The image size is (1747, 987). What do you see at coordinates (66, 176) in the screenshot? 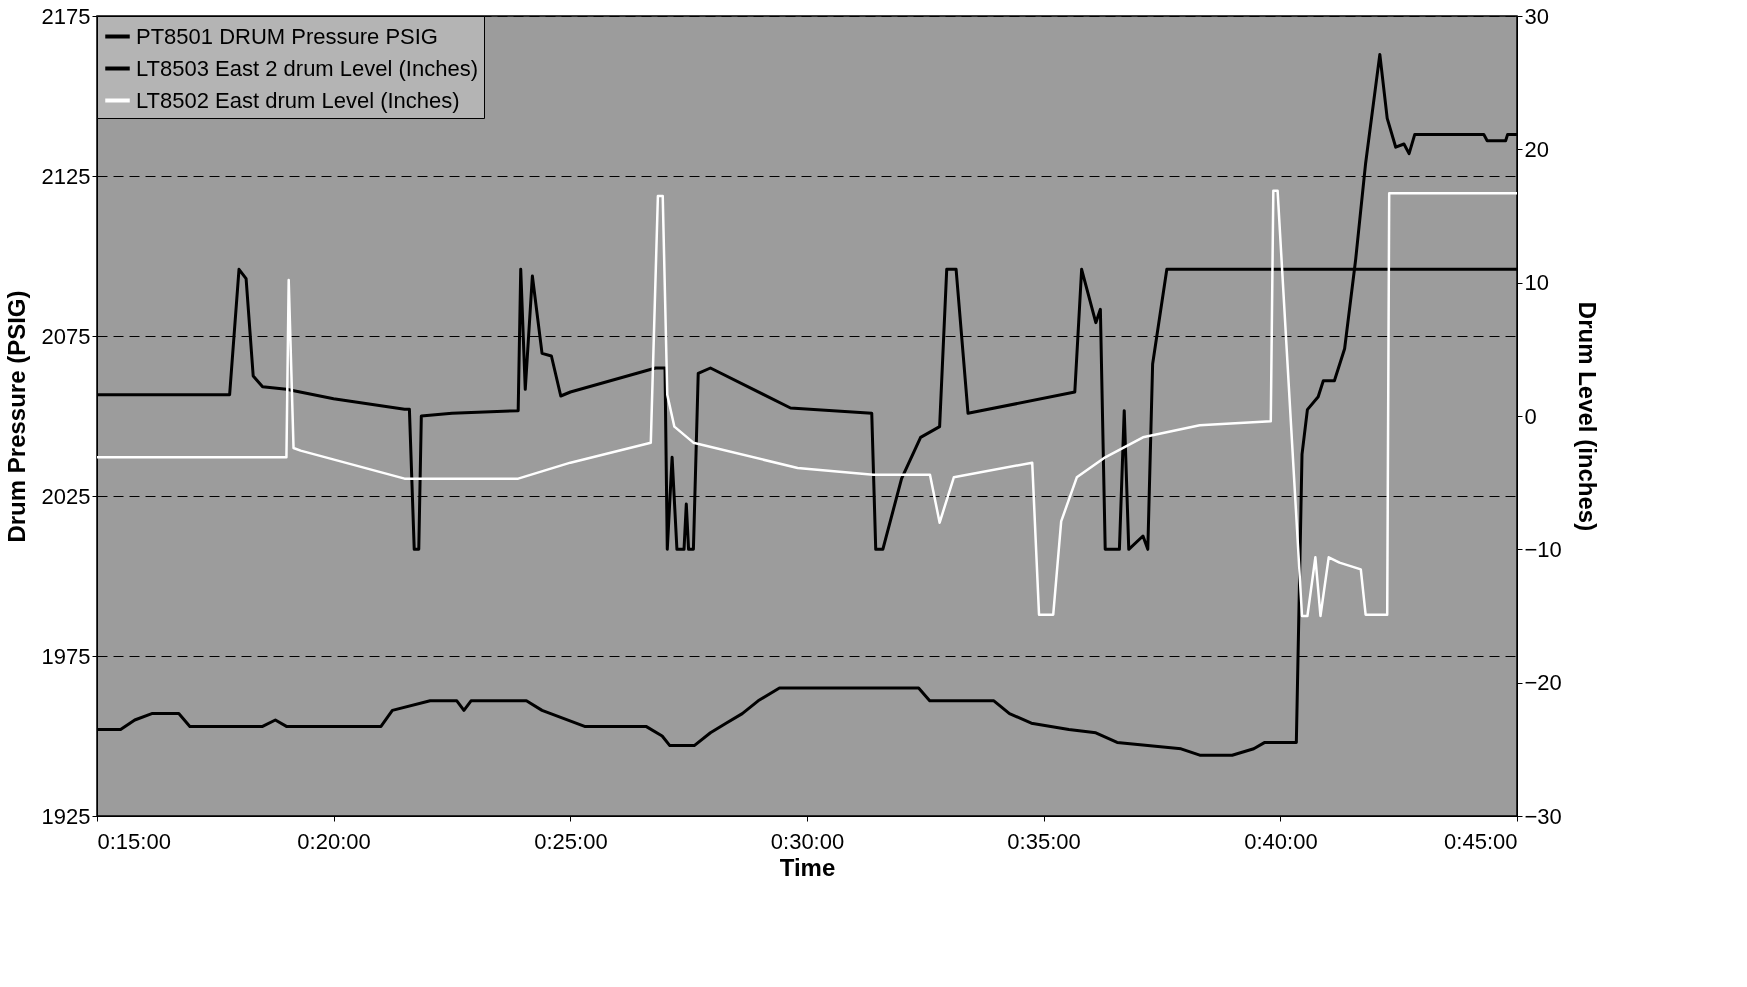
I see `y-tick-label: 2125` at bounding box center [66, 176].